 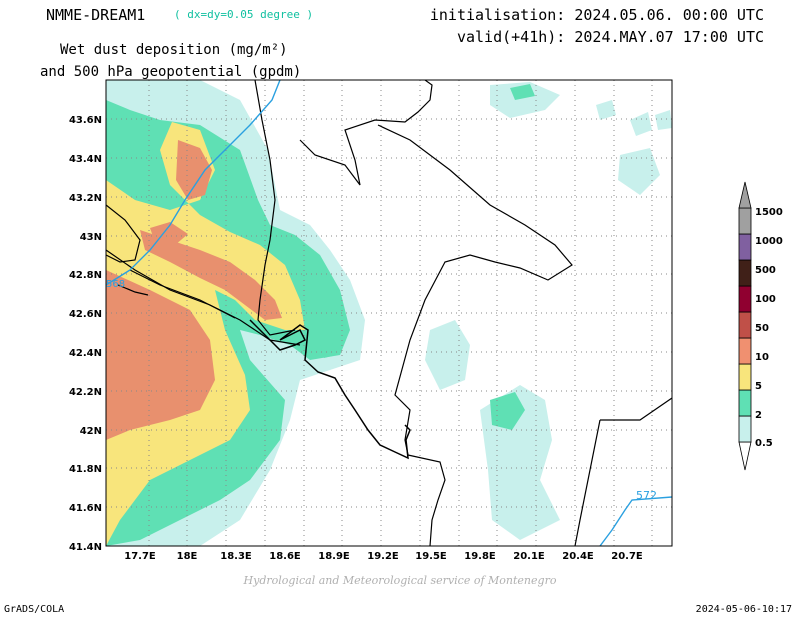 I want to click on lat-label: 42.8N, so click(x=85, y=275).